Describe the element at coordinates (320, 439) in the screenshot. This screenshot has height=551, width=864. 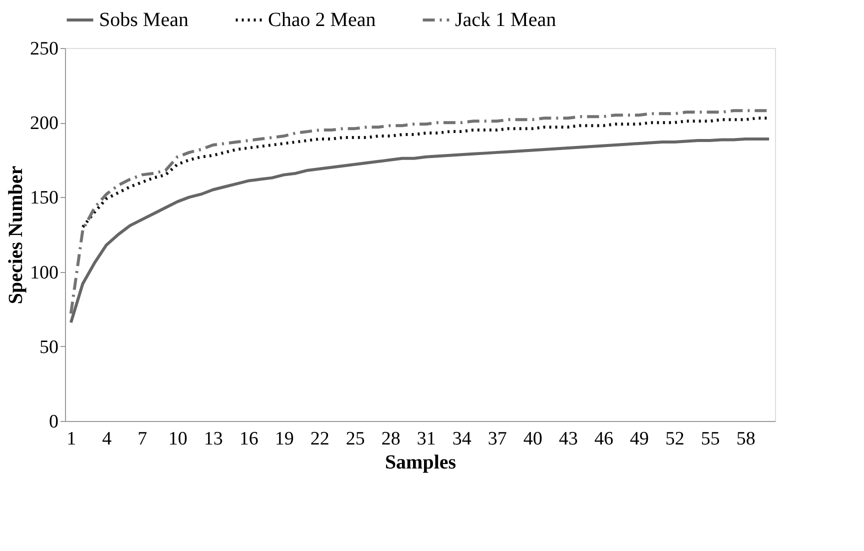
I see `x-tick-label: 22` at that location.